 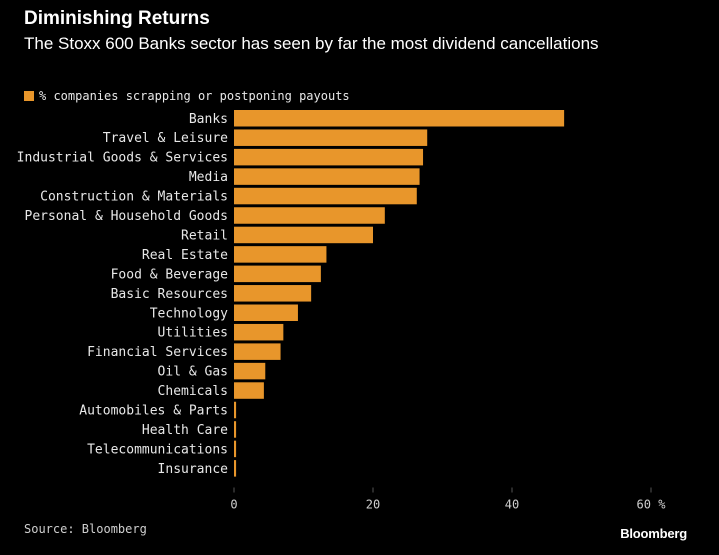 What do you see at coordinates (512, 505) in the screenshot?
I see `x-tick-label: 40` at bounding box center [512, 505].